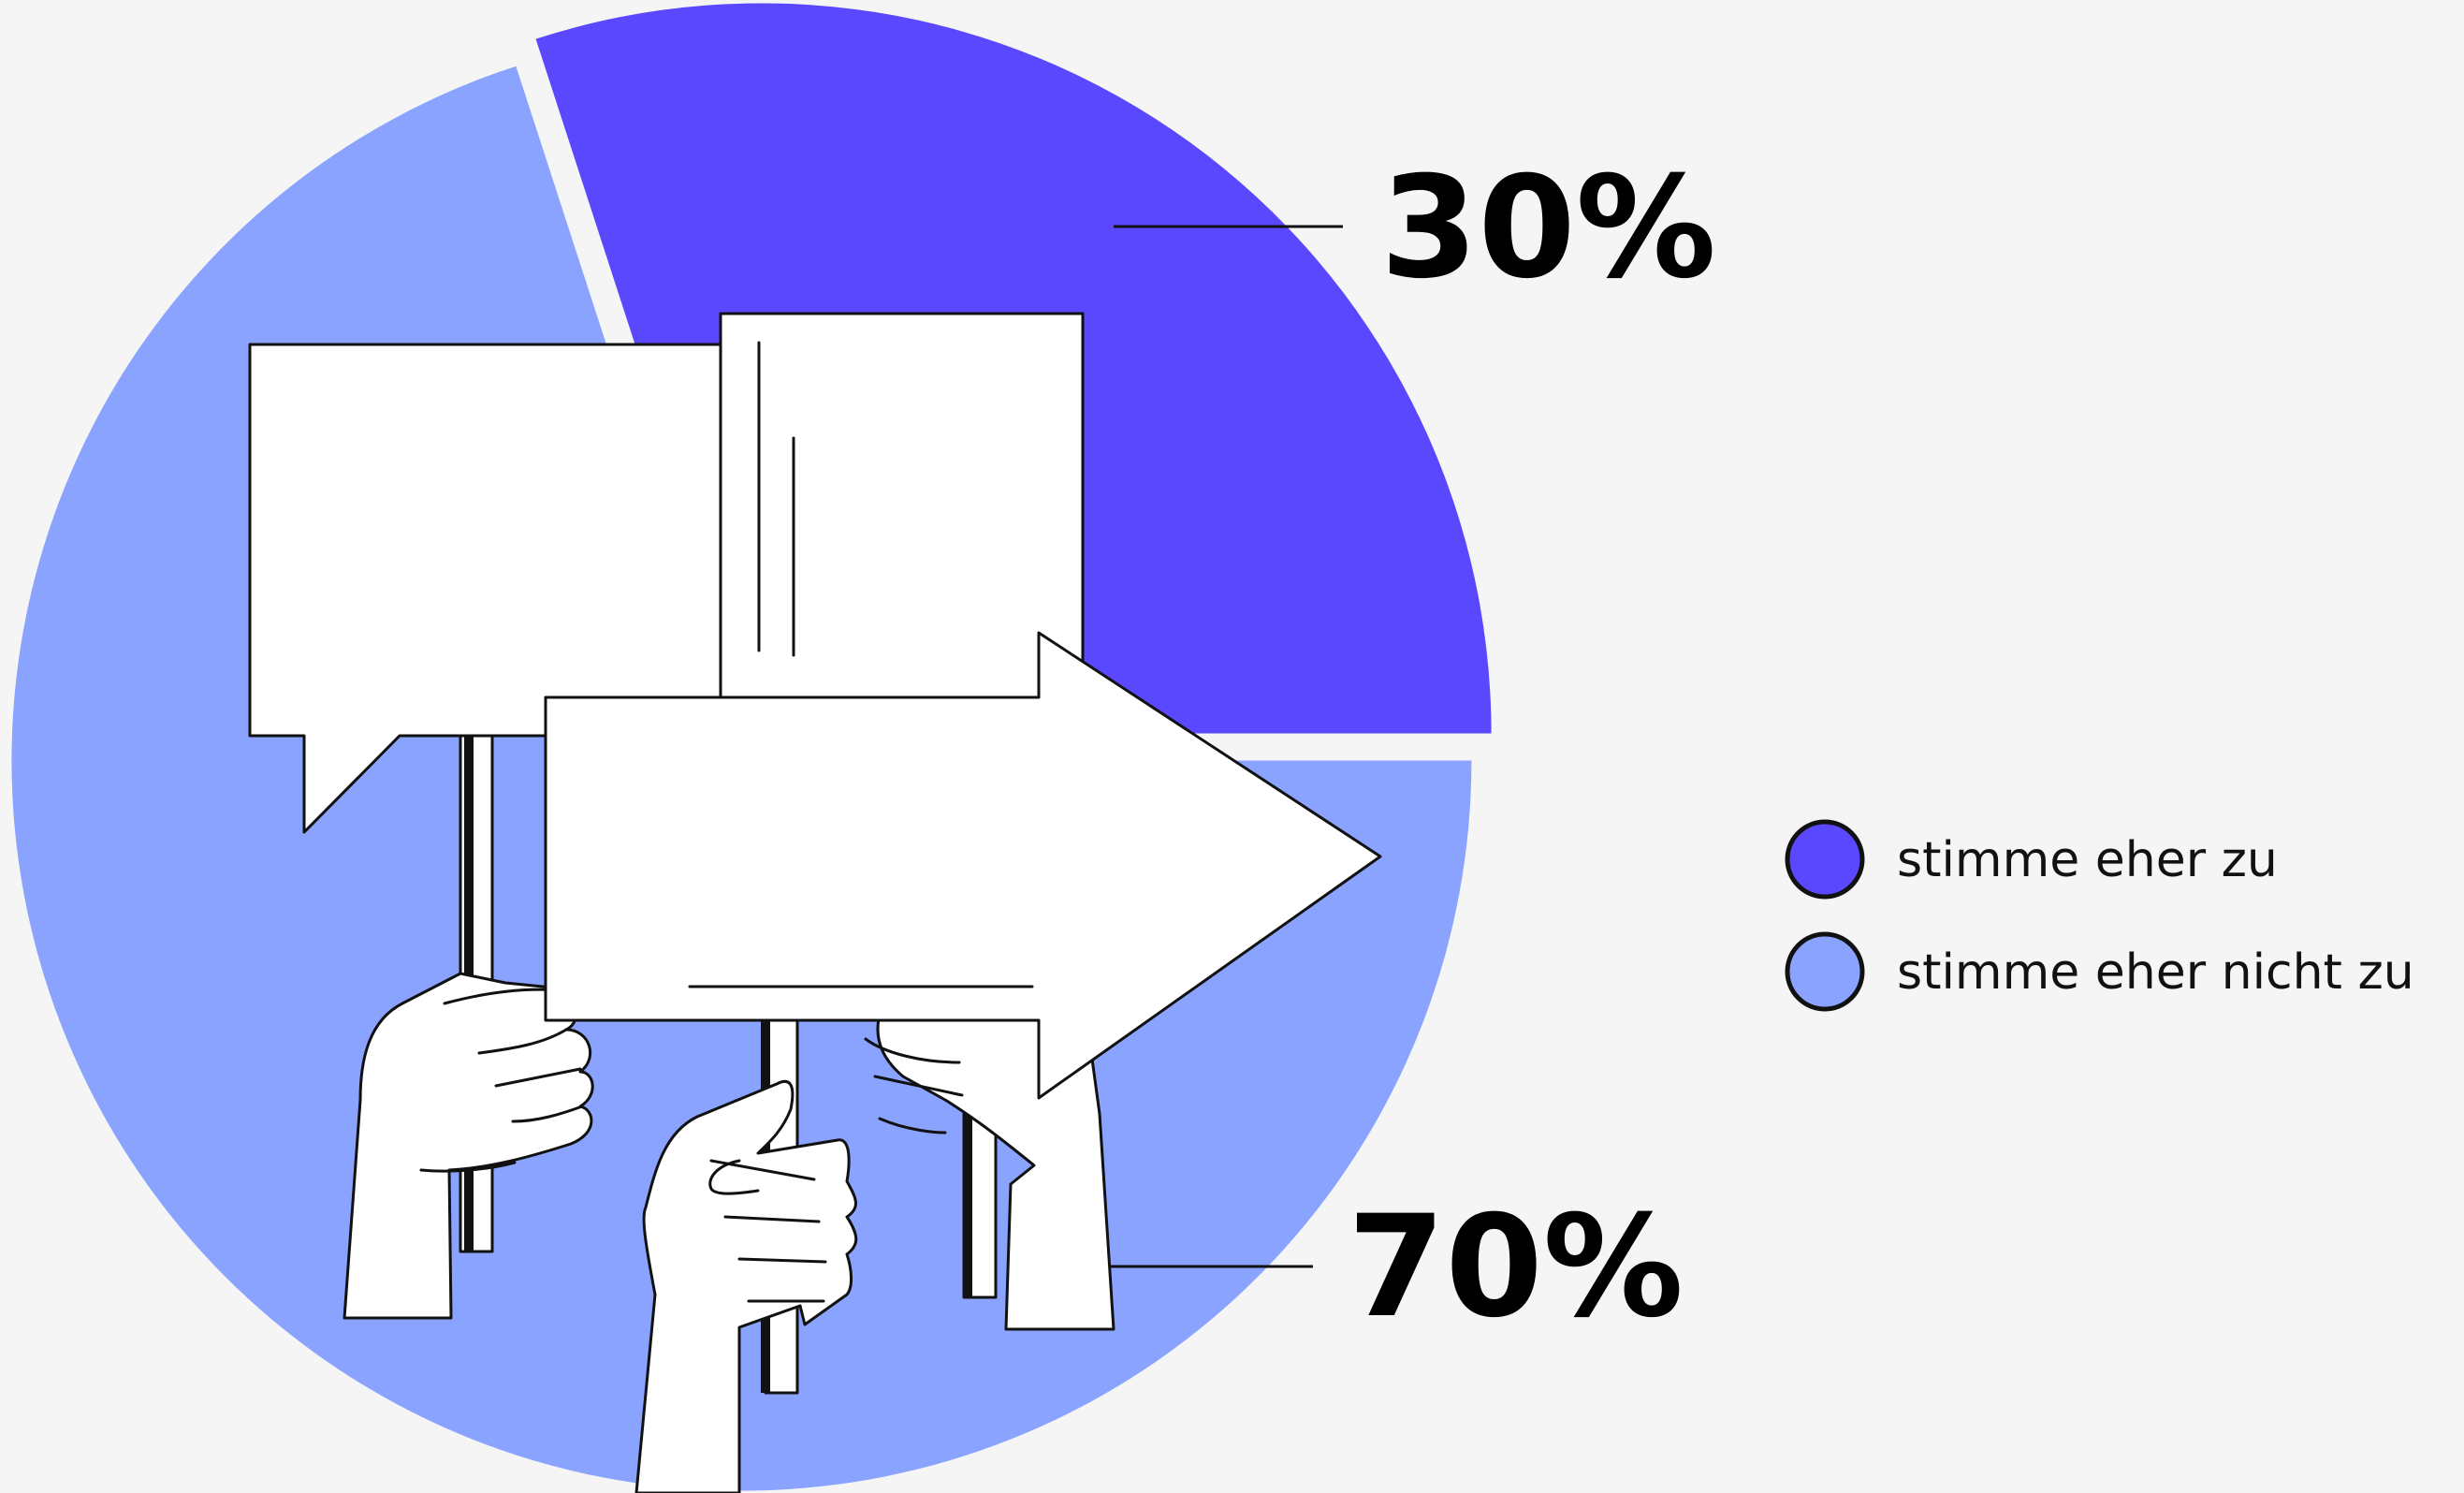 Image resolution: width=2464 pixels, height=1493 pixels. I want to click on legend-swatch-agree, so click(1825, 859).